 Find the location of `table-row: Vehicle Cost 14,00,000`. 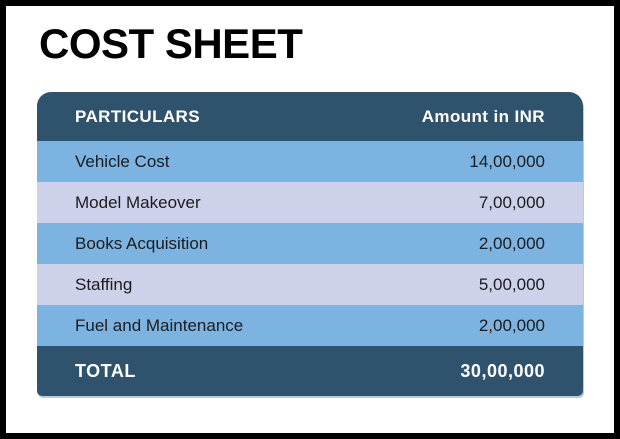

table-row: Vehicle Cost 14,00,000 is located at coordinates (310, 162).